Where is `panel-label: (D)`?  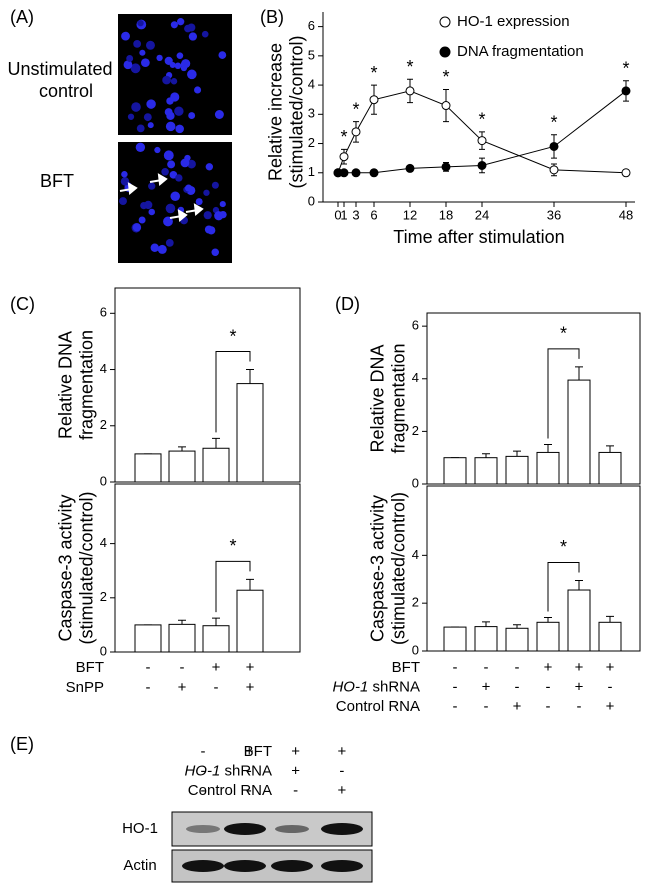 panel-label: (D) is located at coordinates (347, 304).